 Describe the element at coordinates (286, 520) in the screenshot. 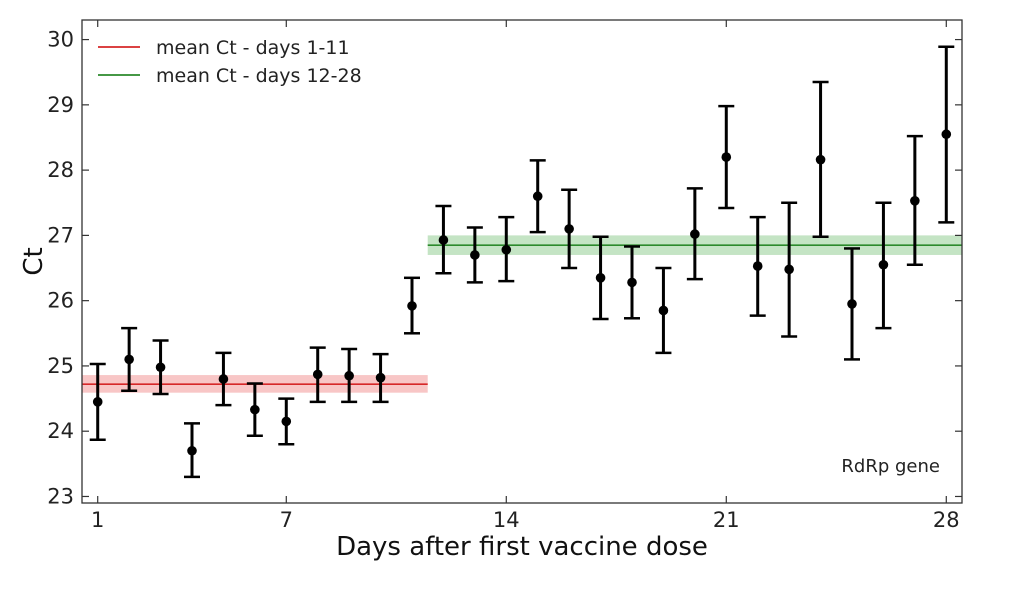

I see `x-tick-label: 7` at that location.